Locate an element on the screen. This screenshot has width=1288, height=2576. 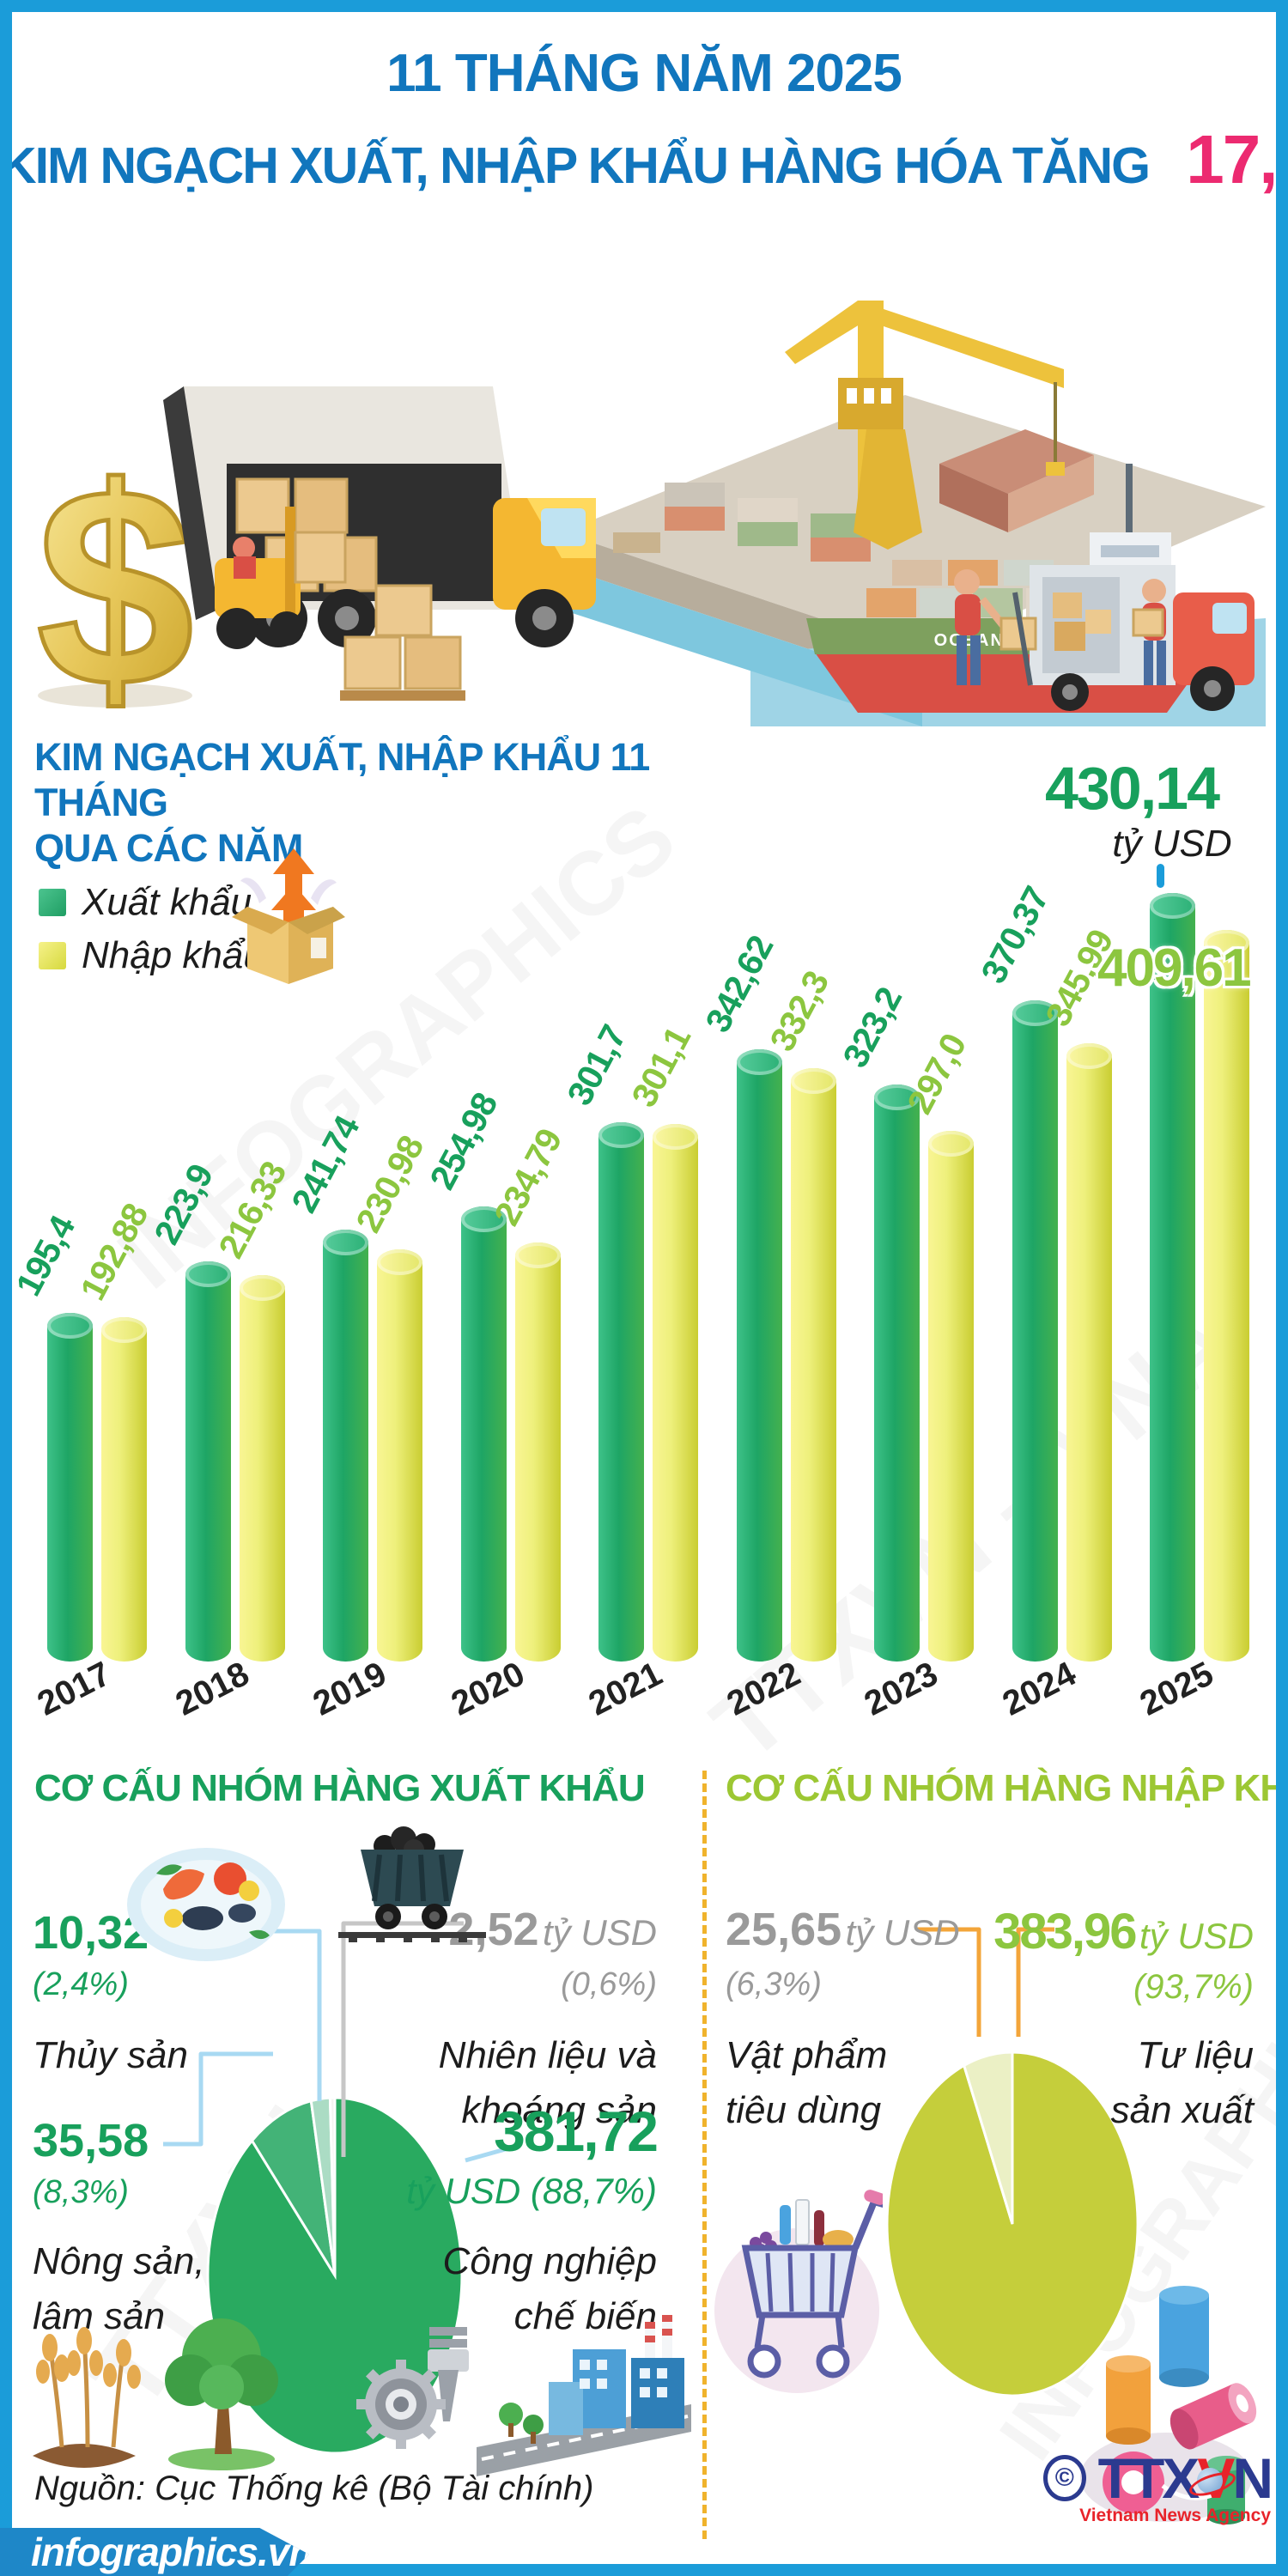
export-legend-swatch is located at coordinates (52, 903).